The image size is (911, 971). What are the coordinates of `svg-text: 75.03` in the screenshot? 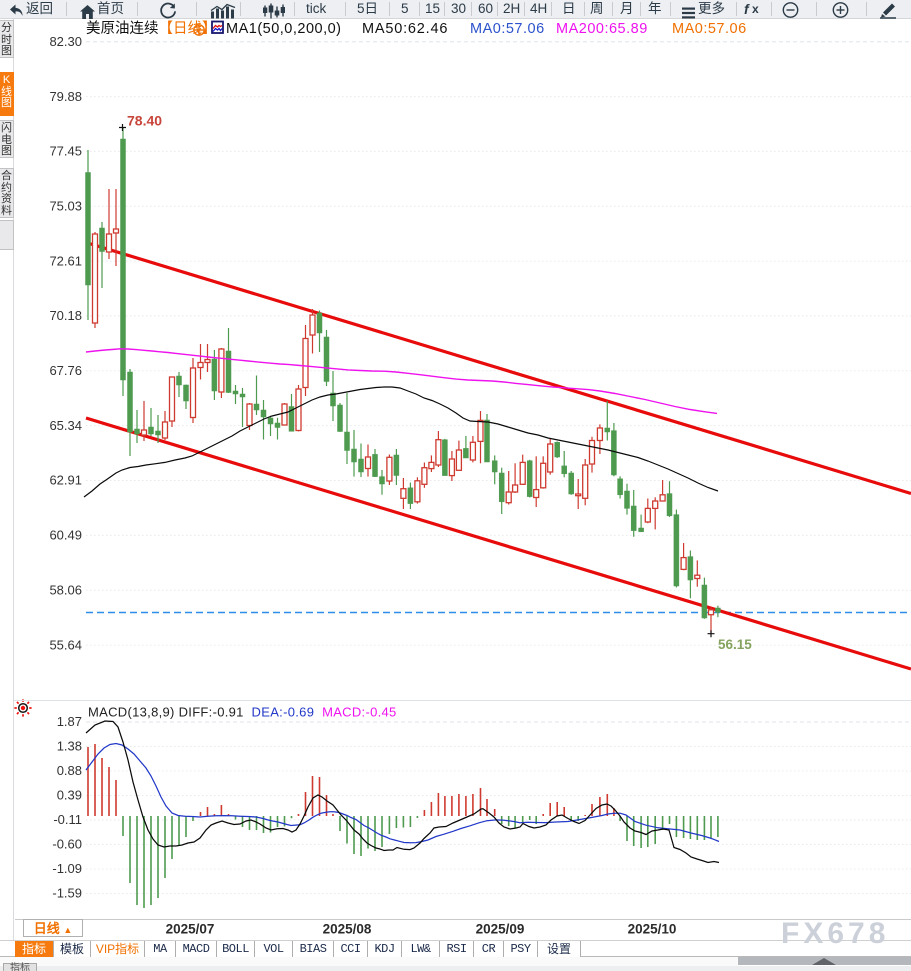 It's located at (65, 205).